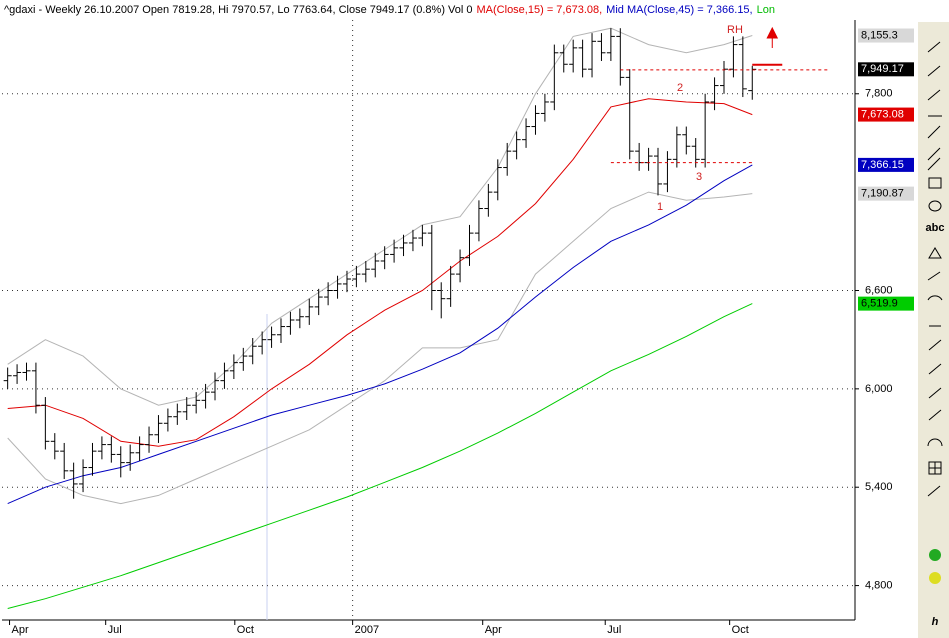 This screenshot has width=949, height=638. Describe the element at coordinates (935, 555) in the screenshot. I see `zoom-in` at that location.